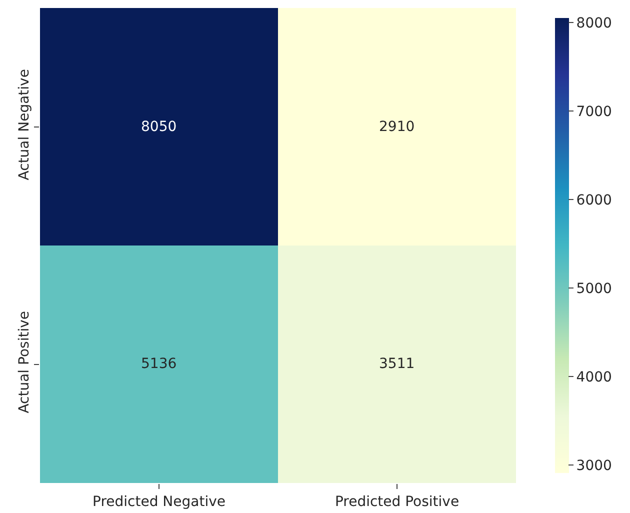 The width and height of the screenshot is (630, 513). Describe the element at coordinates (24, 362) in the screenshot. I see `y-tick-label: Actual Positive` at that location.